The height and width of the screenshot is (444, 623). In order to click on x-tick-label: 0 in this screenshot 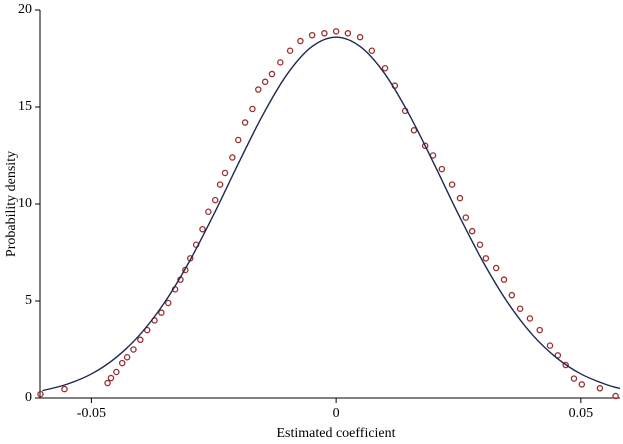, I will do `click(336, 413)`.